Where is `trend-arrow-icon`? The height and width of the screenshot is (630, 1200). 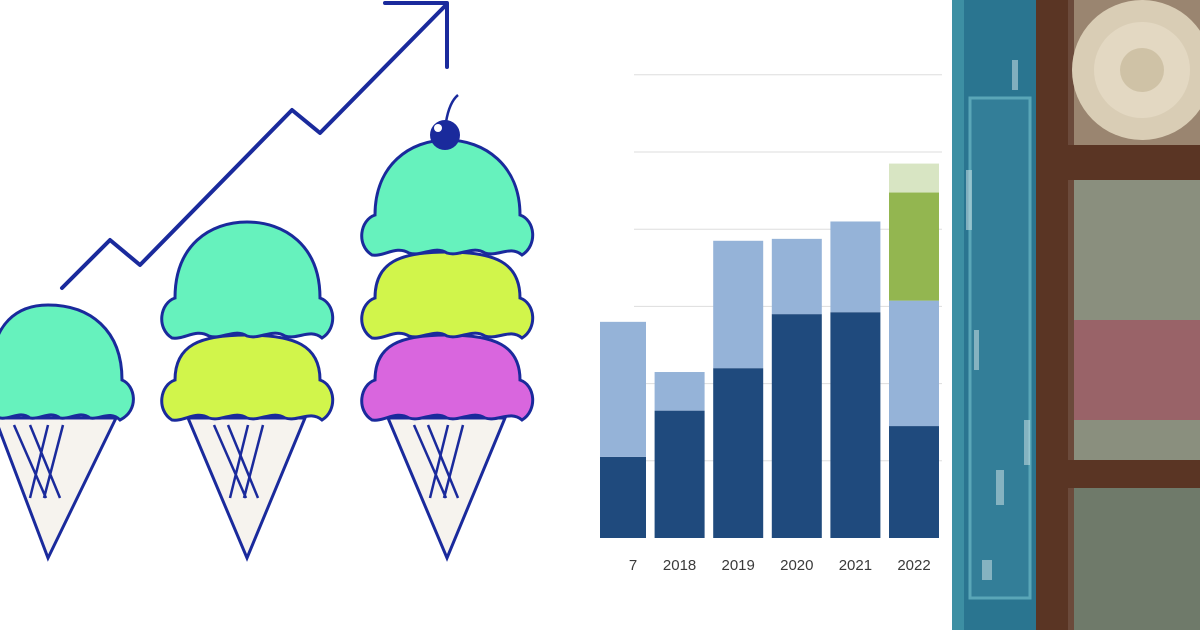 trend-arrow-icon is located at coordinates (254, 145).